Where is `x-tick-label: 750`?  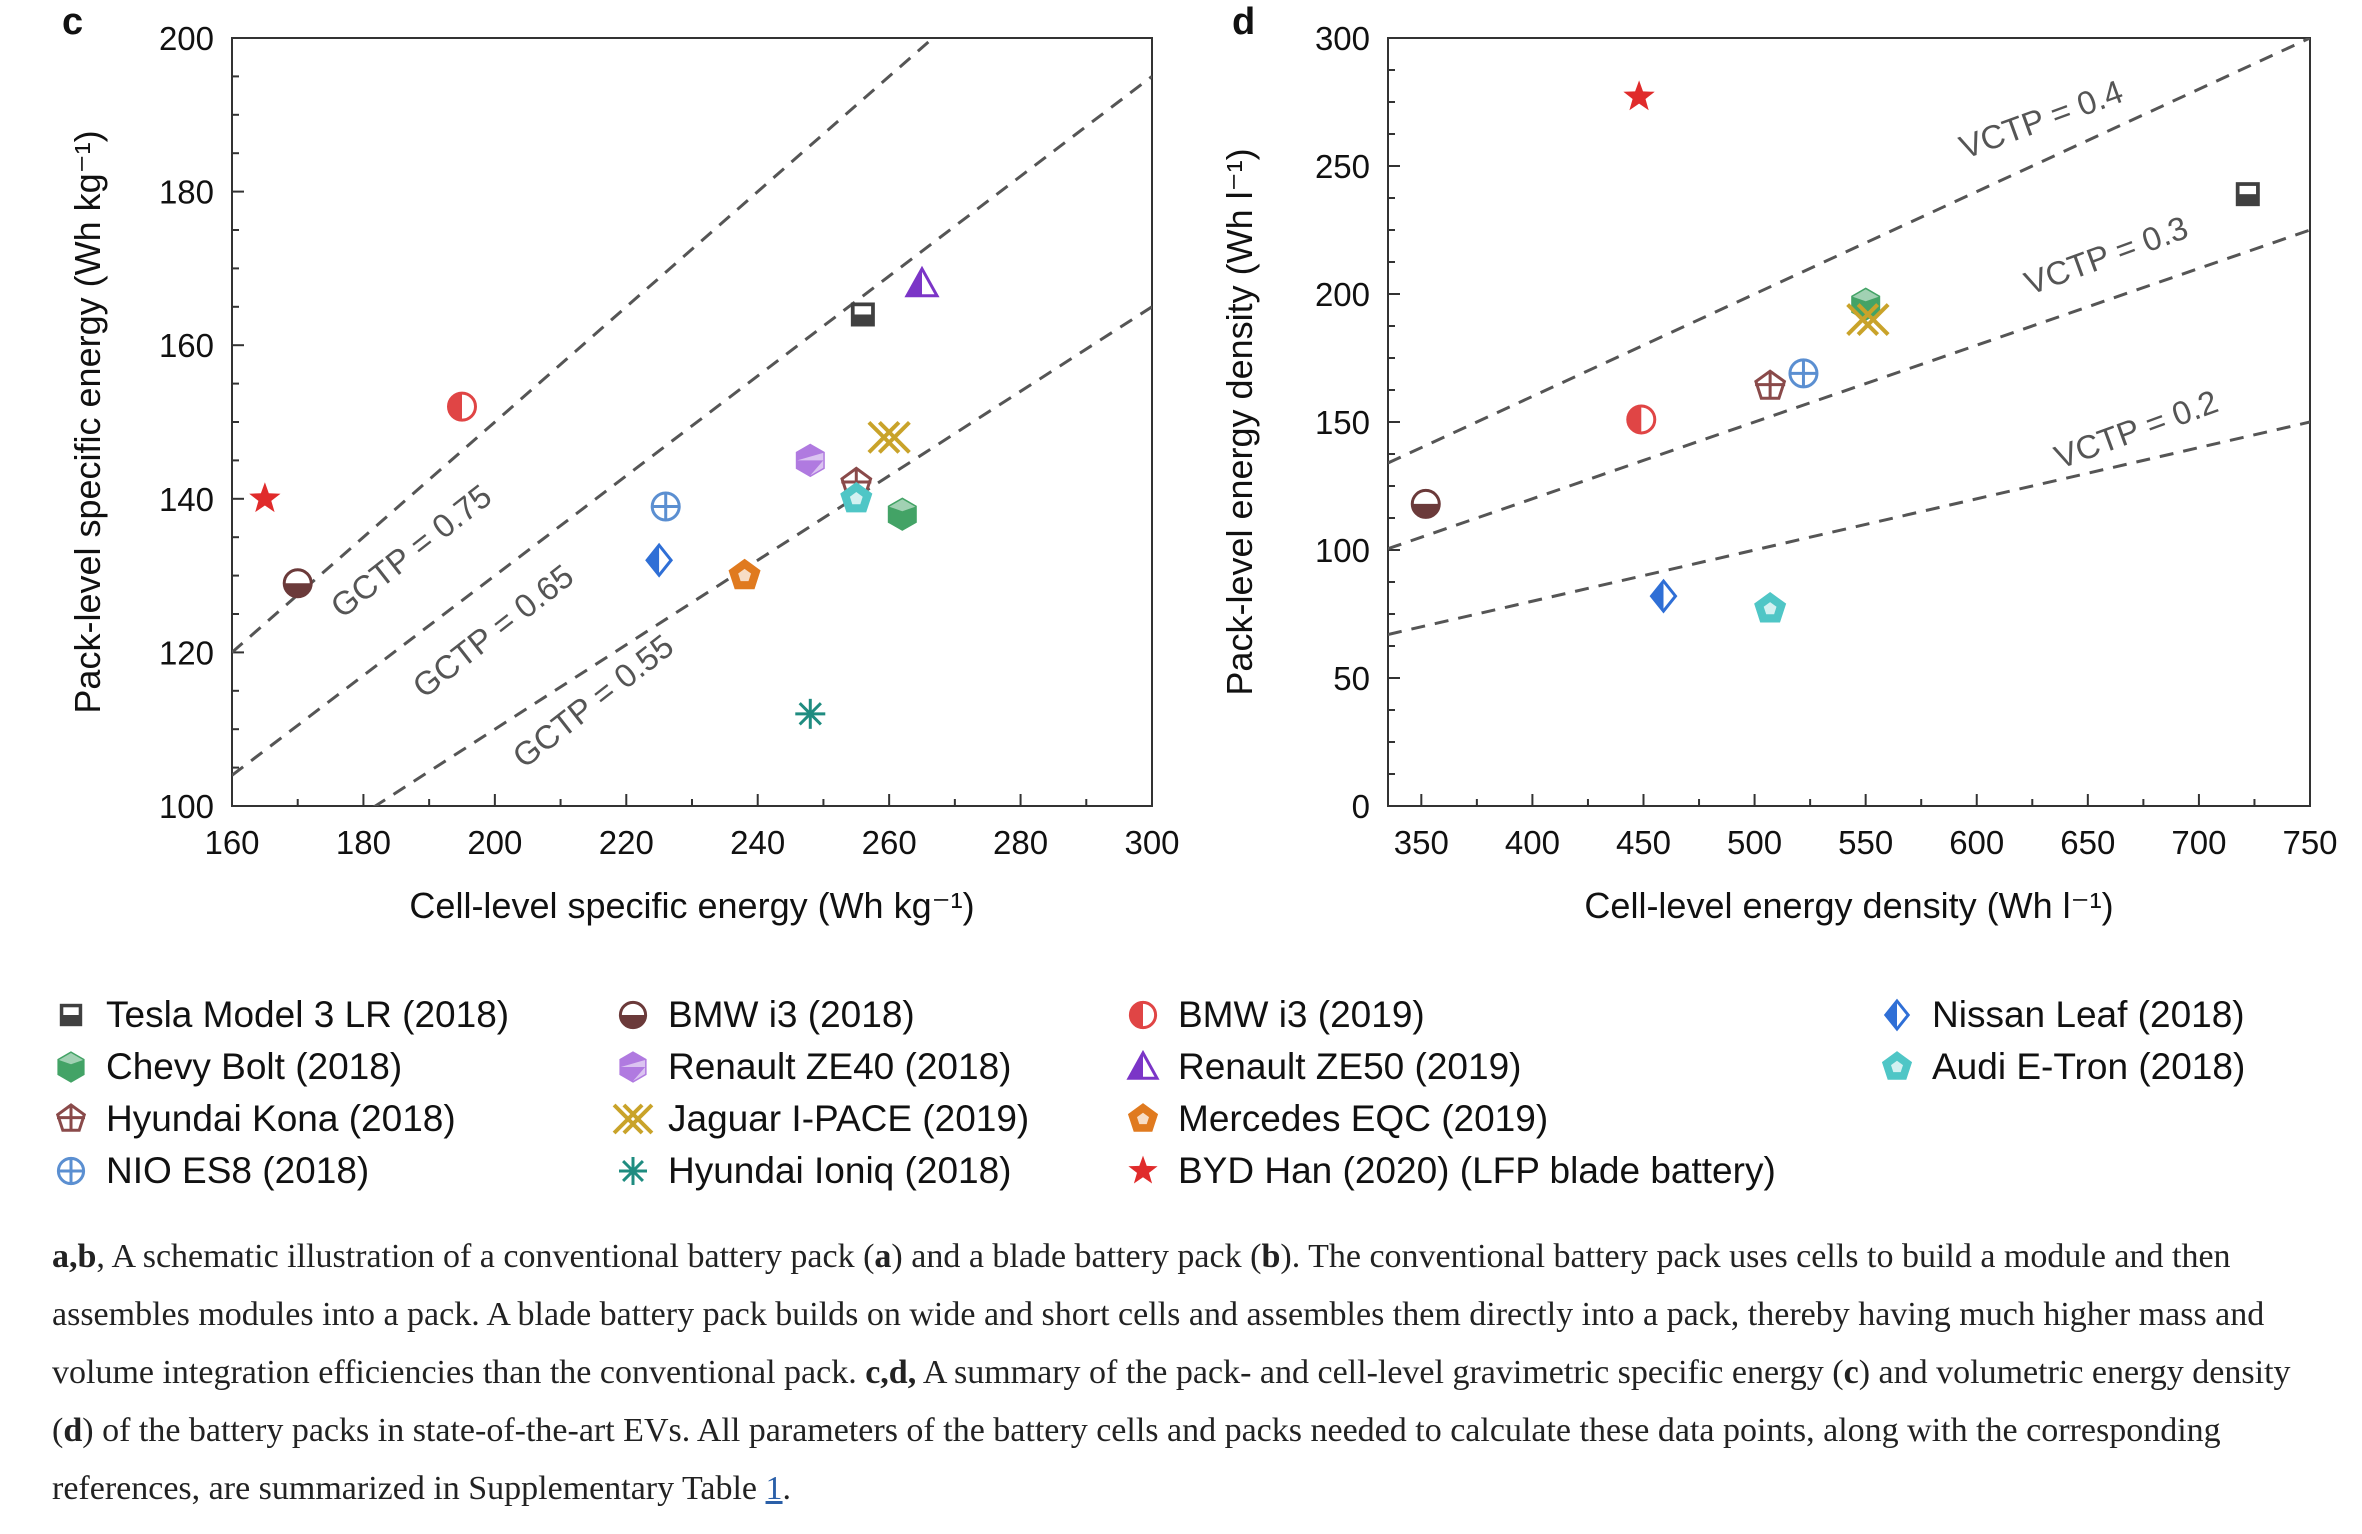
x-tick-label: 750 is located at coordinates (2309, 842).